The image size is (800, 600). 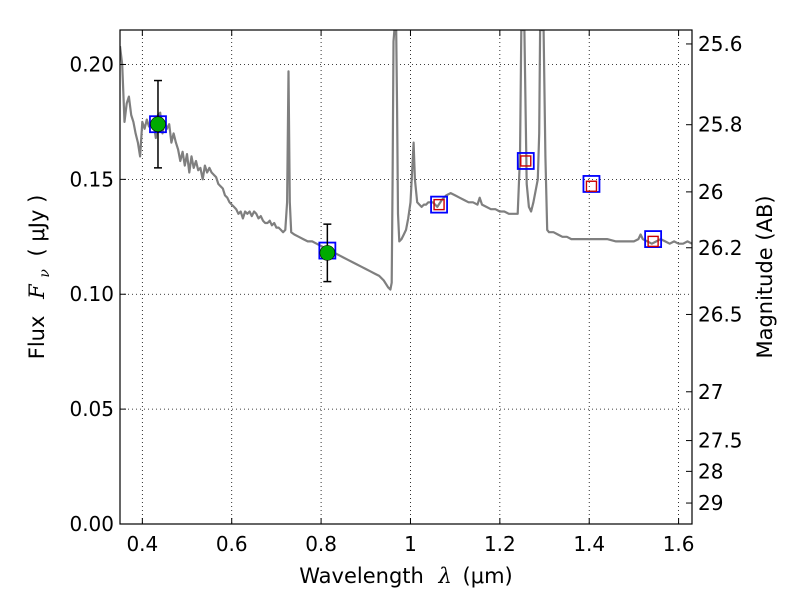 I want to click on y-axis-title-symbol: F, so click(x=37, y=291).